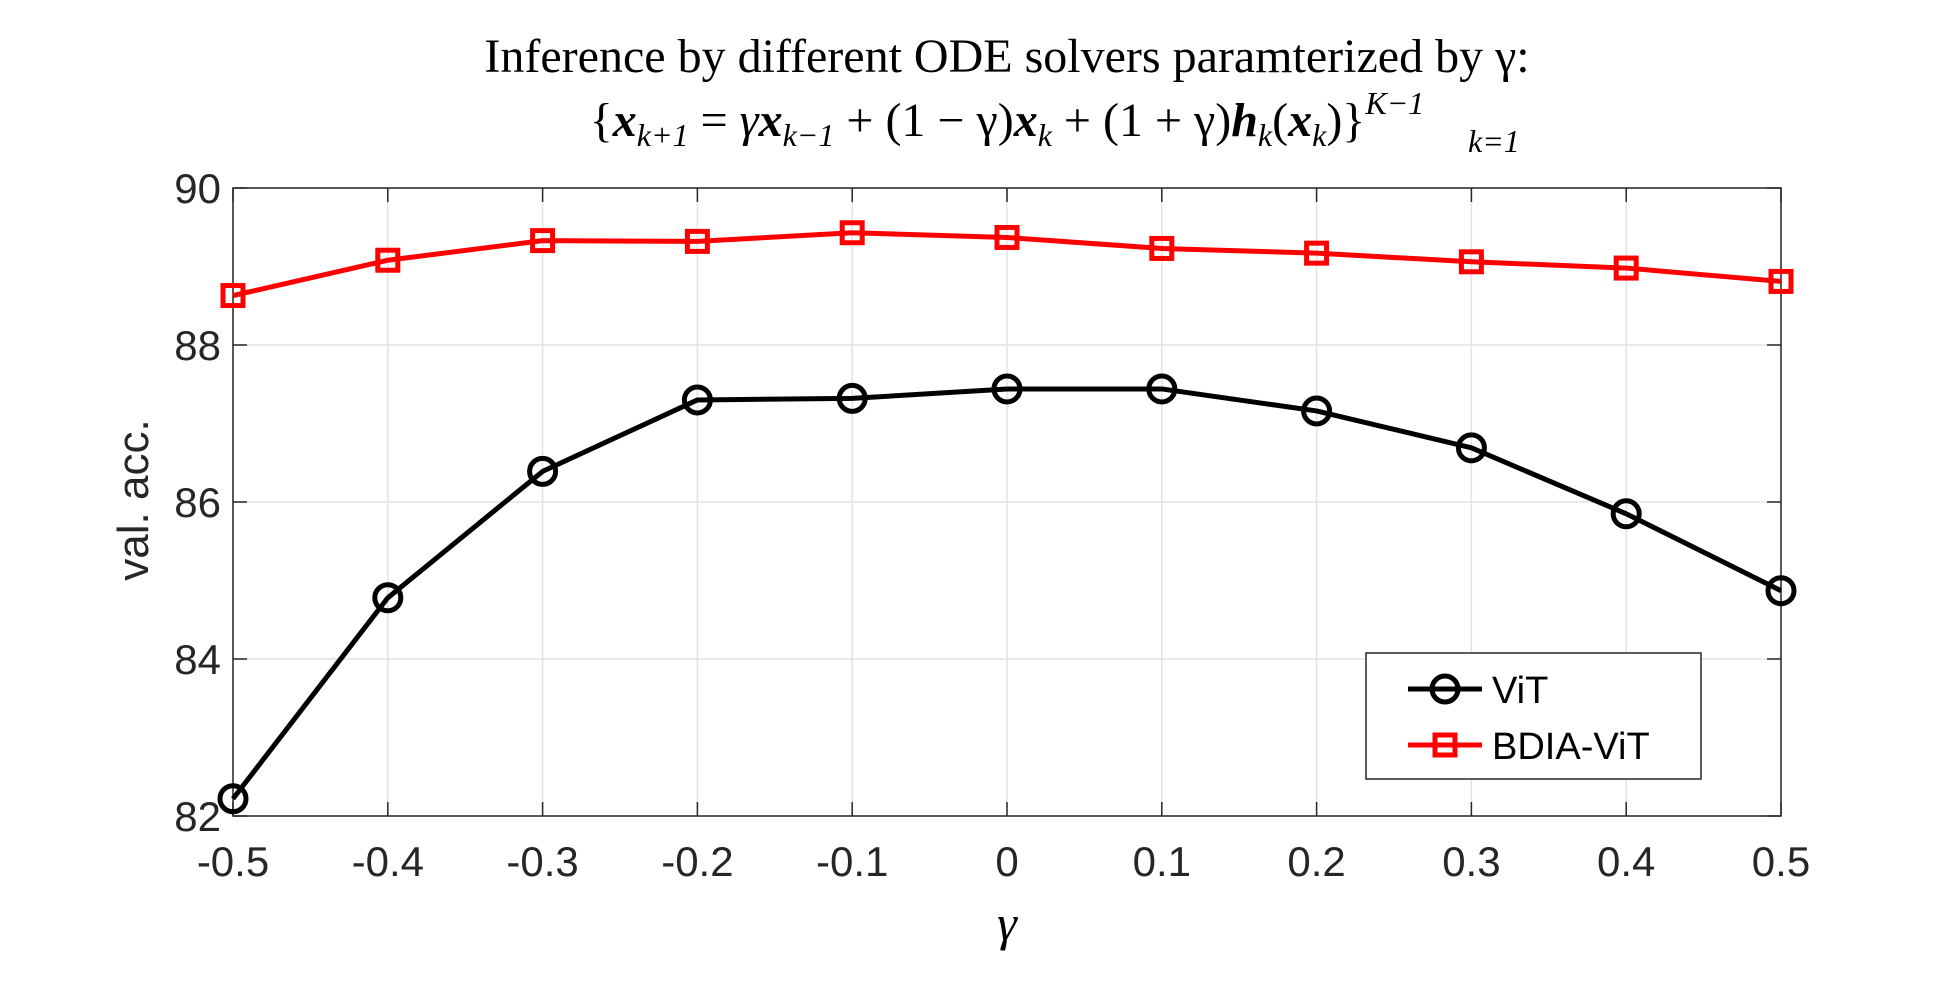  I want to click on y-tick-label: 86, so click(197, 502).